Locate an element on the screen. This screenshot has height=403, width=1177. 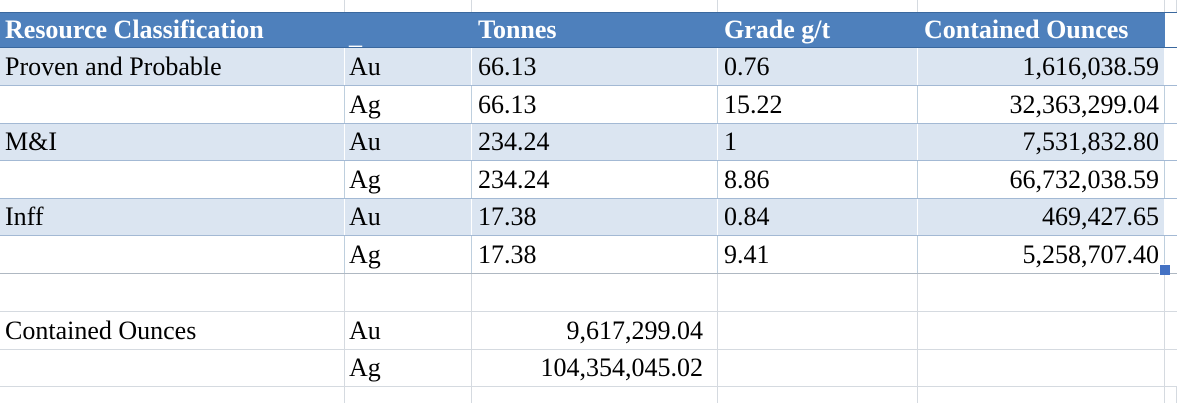
cell-grade: 0.76 is located at coordinates (818, 66).